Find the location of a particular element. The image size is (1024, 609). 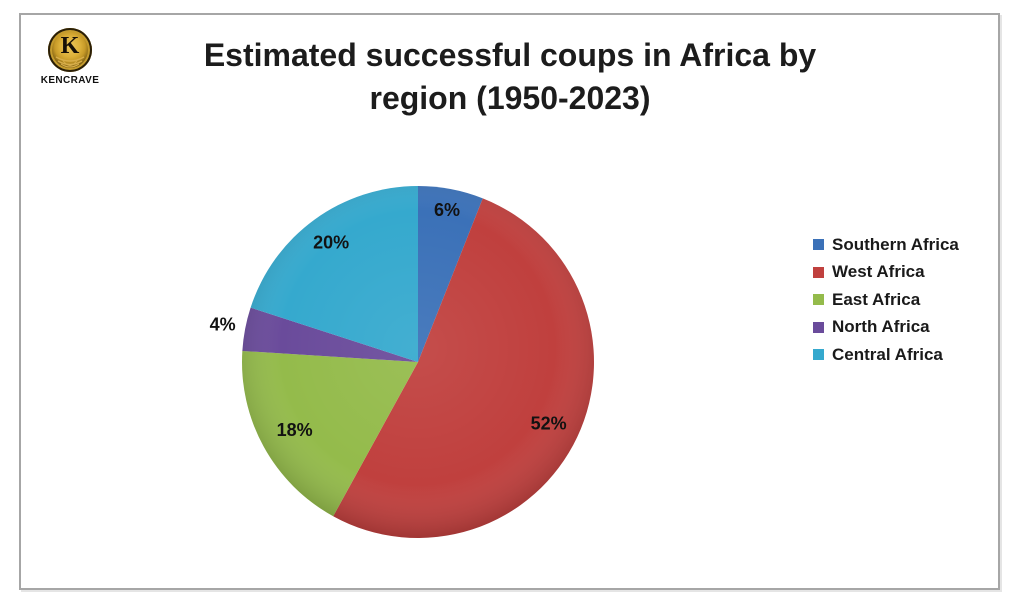

legend-item-central-africa: Central Africa is located at coordinates (886, 355).